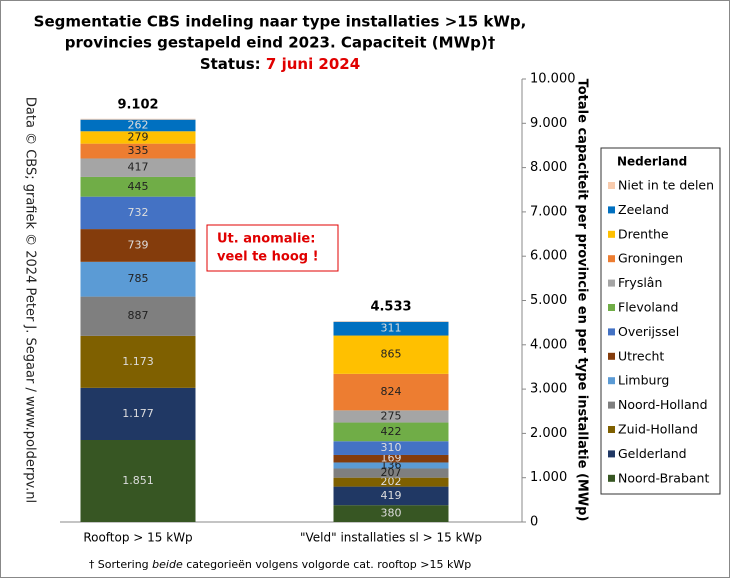 Image resolution: width=730 pixels, height=578 pixels. Describe the element at coordinates (648, 331) in the screenshot. I see `legend-label: Overijssel` at that location.